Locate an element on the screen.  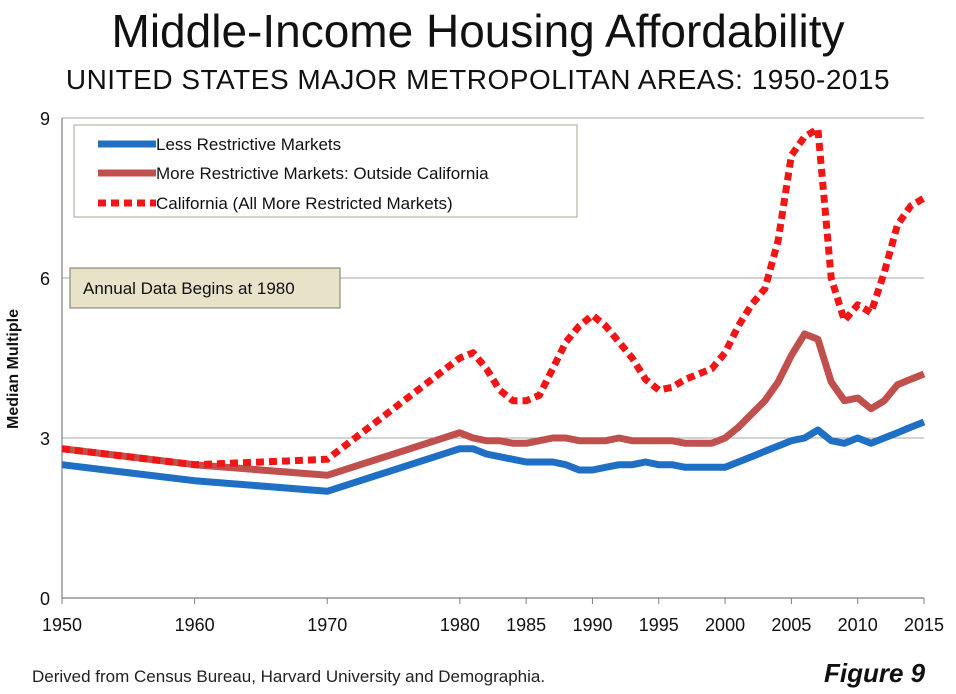
annotation-box: Annual Data Begins at 1980 is located at coordinates (205, 288).